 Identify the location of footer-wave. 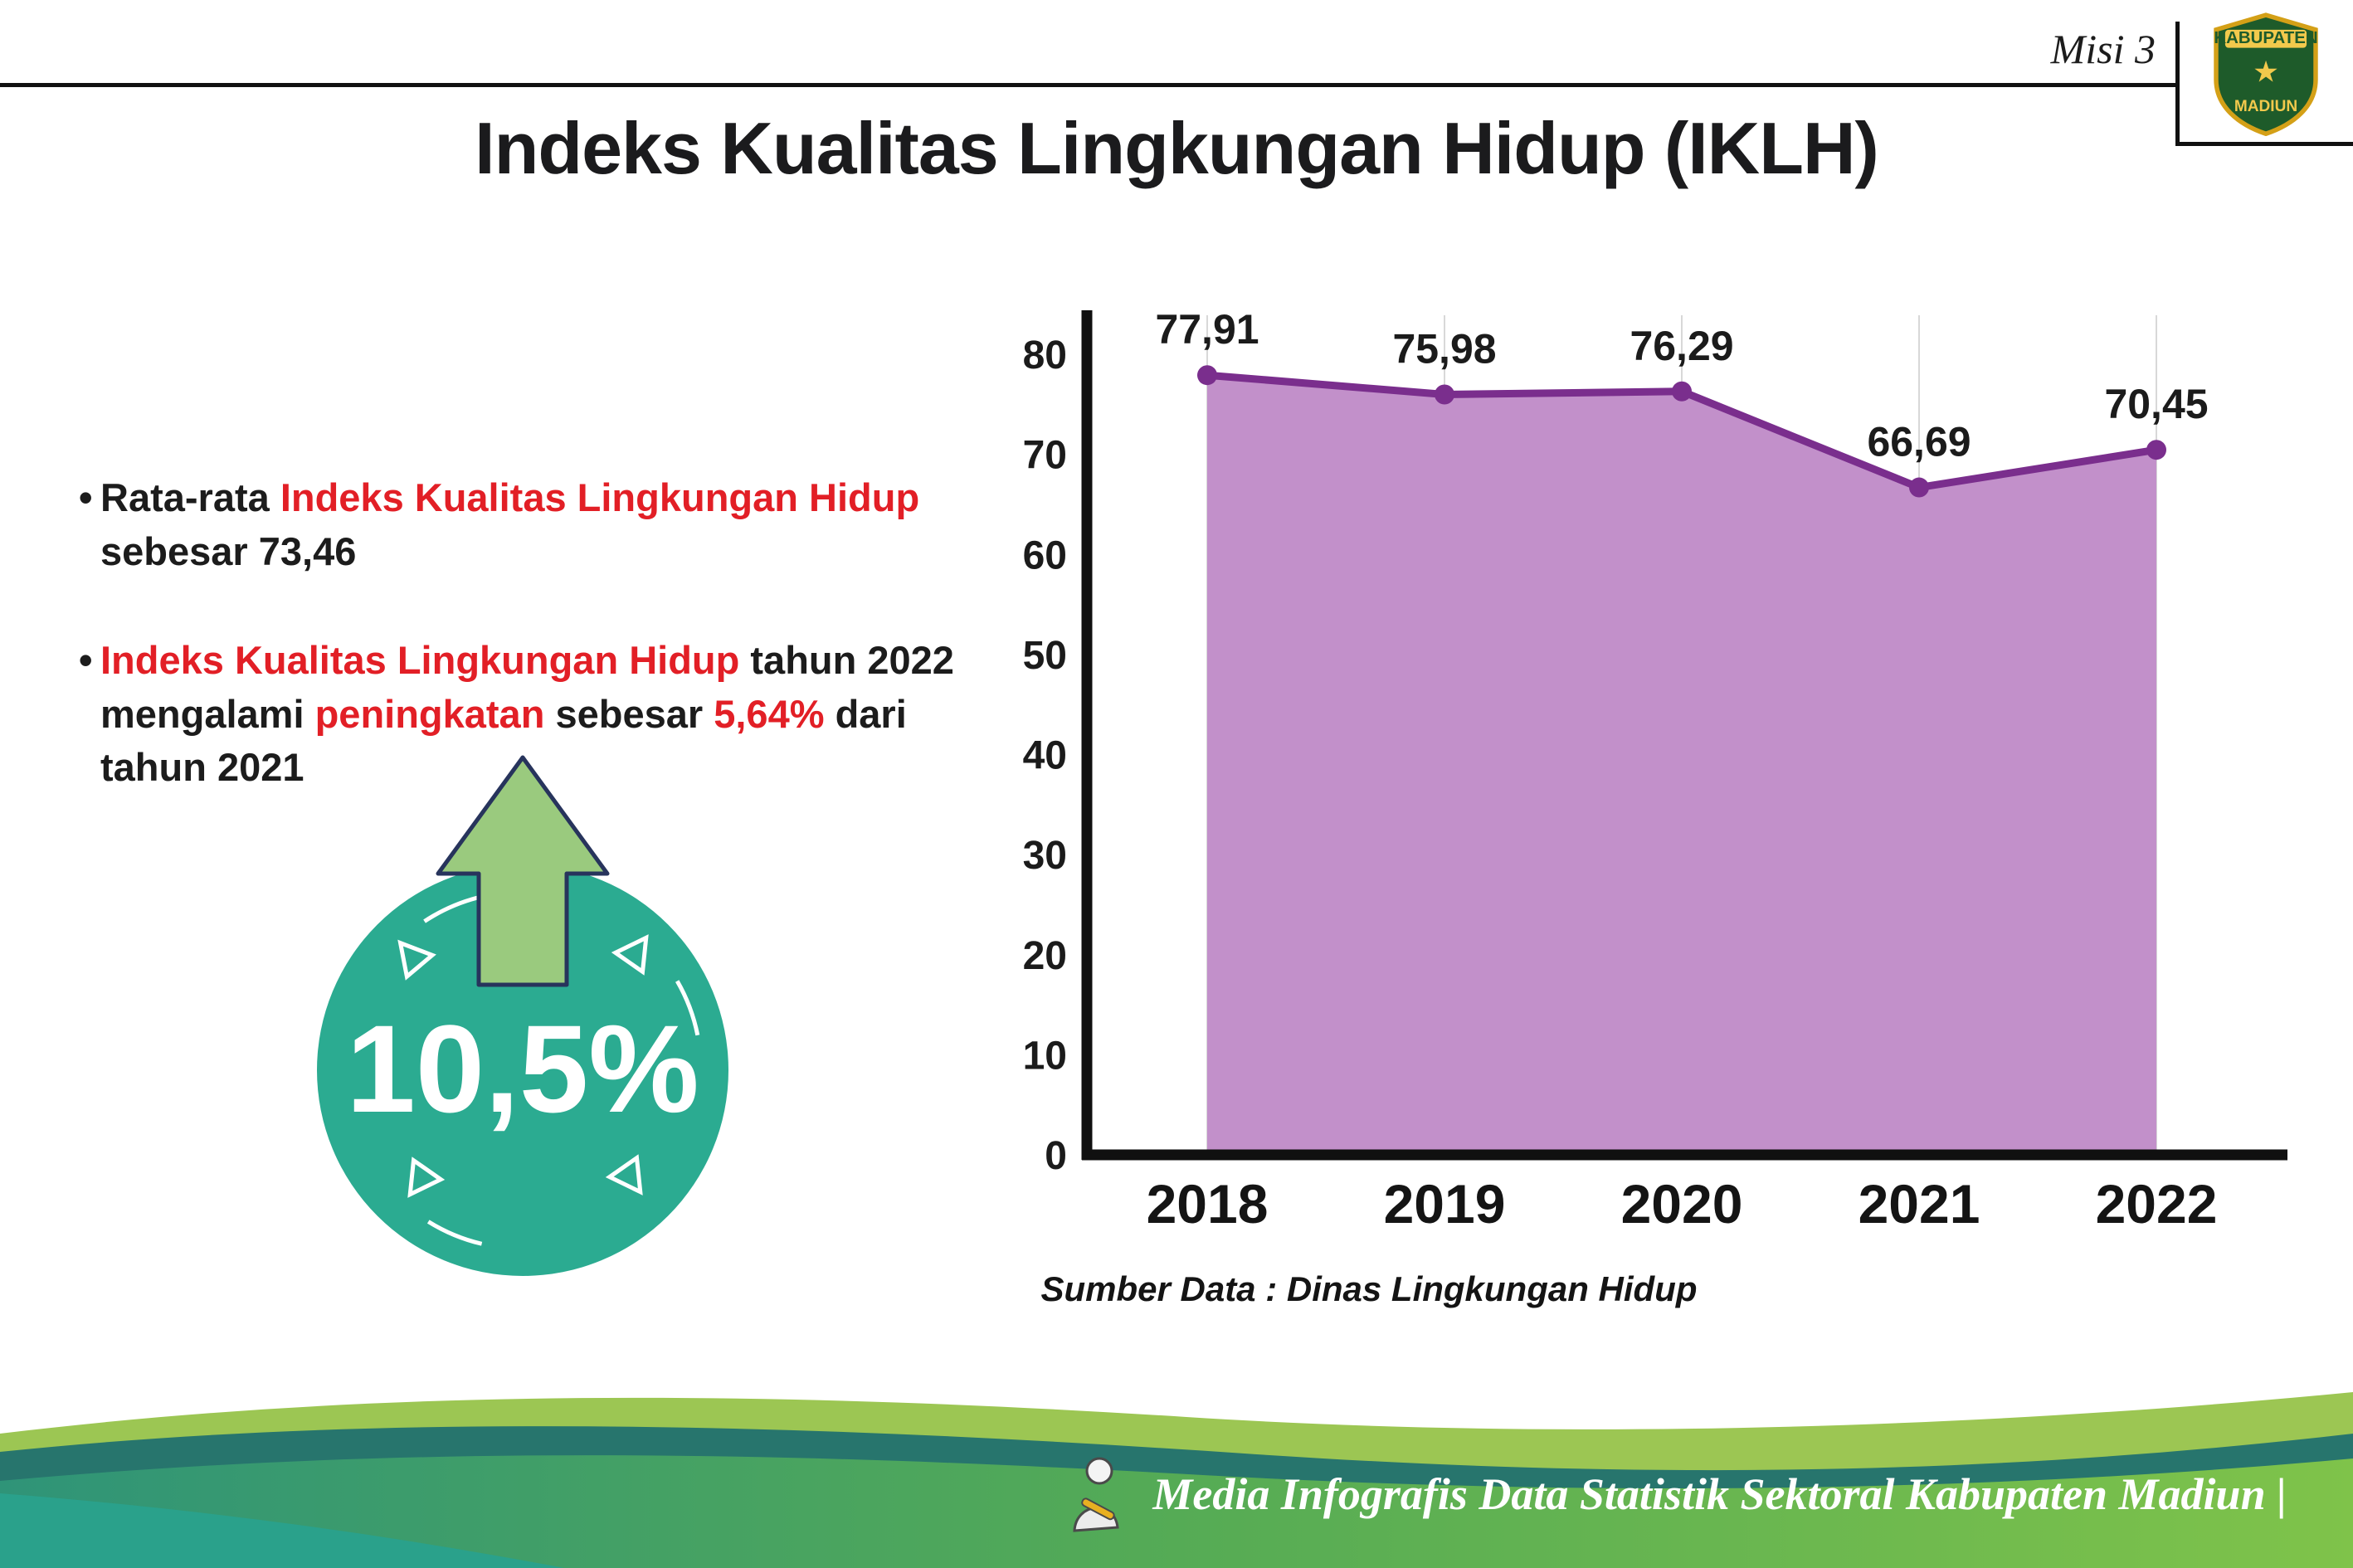
(1176, 1480).